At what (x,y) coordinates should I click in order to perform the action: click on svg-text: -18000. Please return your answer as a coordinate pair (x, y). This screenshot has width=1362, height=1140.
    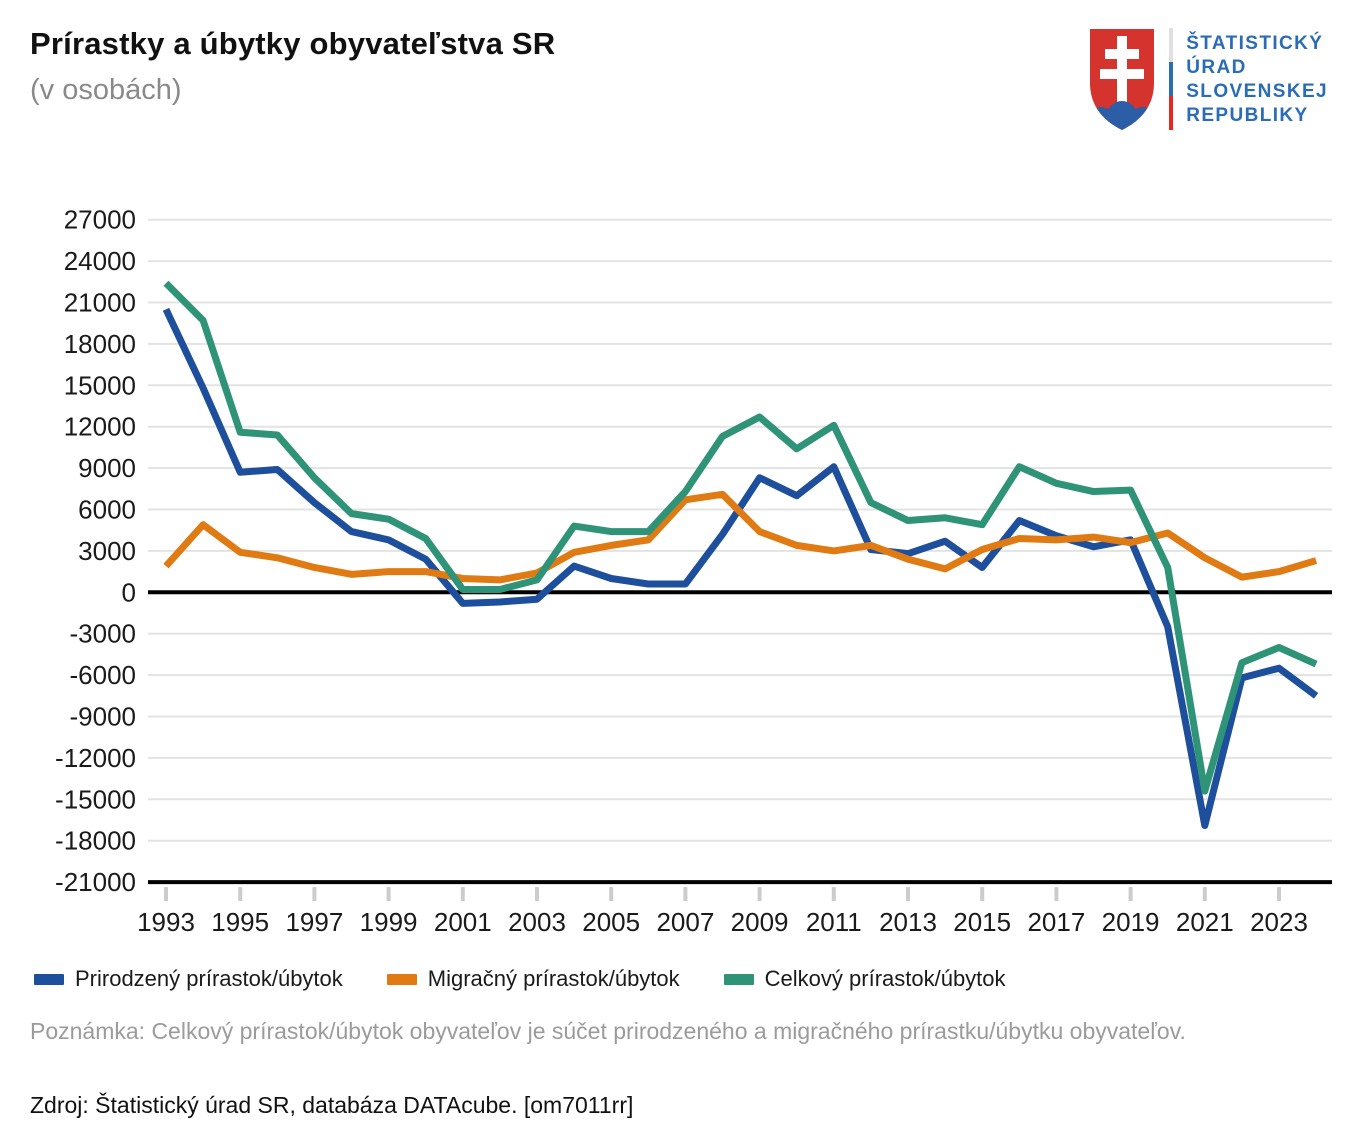
    Looking at the image, I should click on (95, 841).